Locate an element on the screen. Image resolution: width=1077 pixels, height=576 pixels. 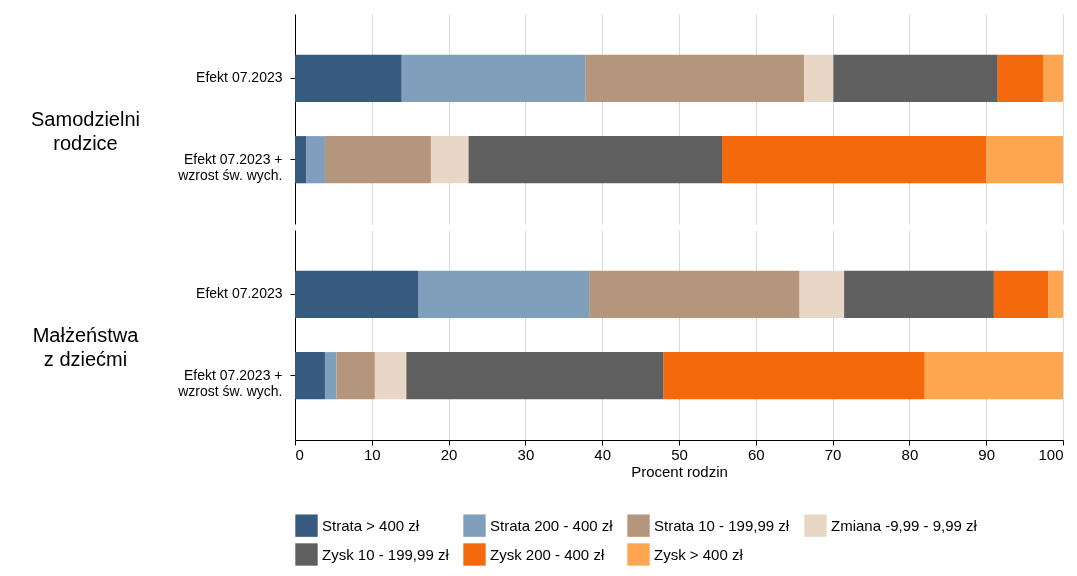
legend-label: Strata 10 - 199,99 zł is located at coordinates (722, 525).